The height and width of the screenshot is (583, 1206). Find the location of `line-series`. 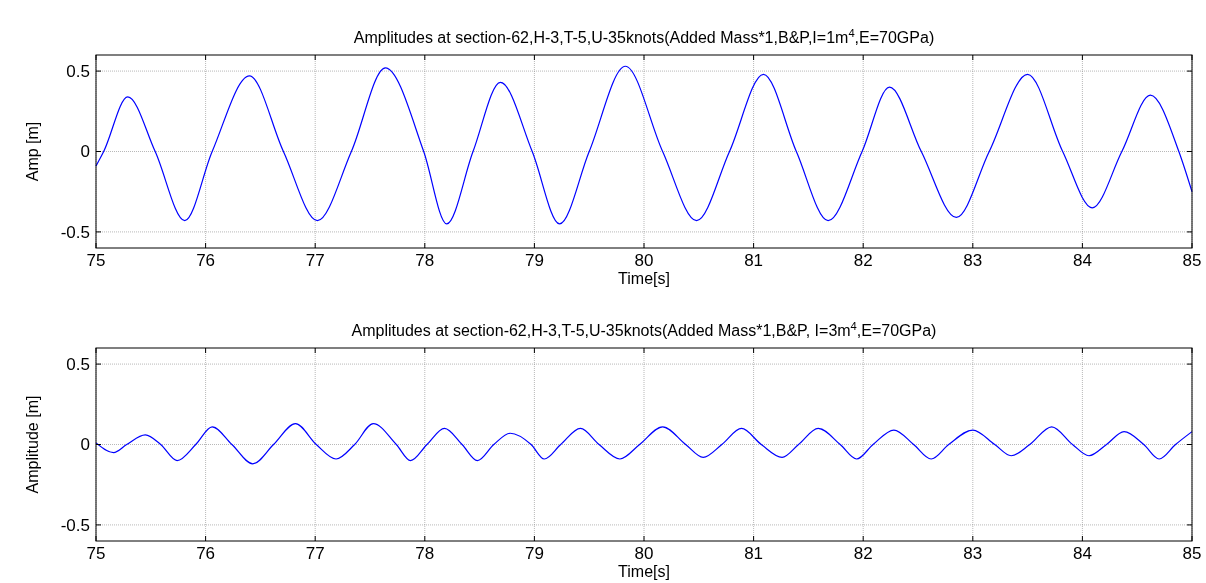

line-series is located at coordinates (644, 443).